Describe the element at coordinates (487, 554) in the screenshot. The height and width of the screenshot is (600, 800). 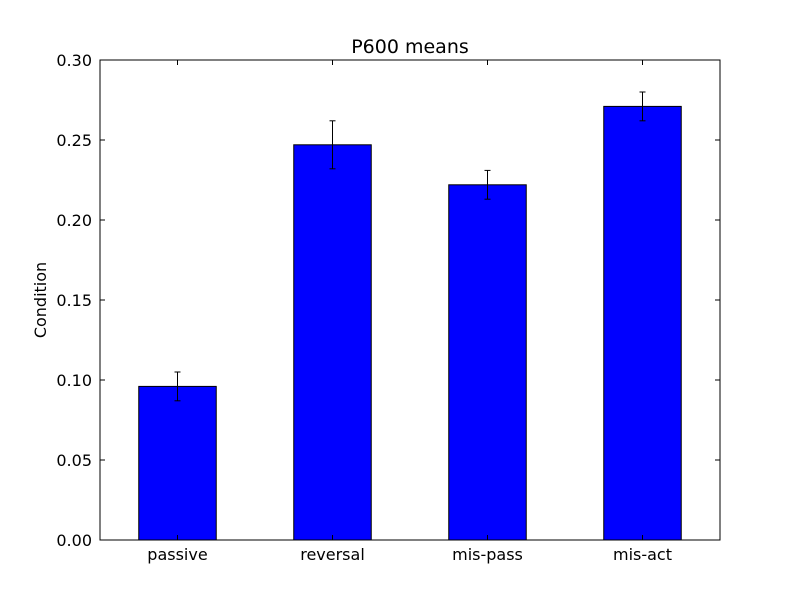
I see `x-tick-label: mis-pass` at that location.